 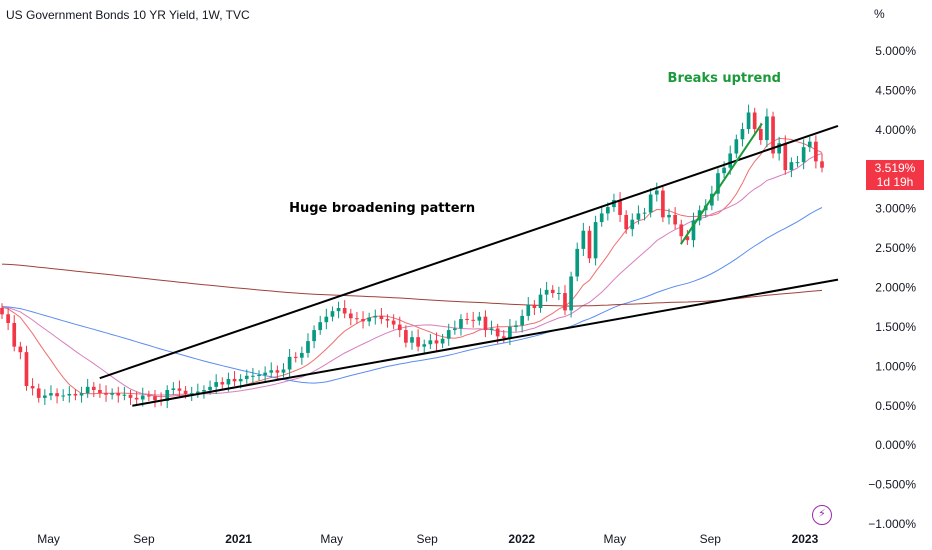 I want to click on y-tick-label: 4.000%, so click(x=895, y=130).